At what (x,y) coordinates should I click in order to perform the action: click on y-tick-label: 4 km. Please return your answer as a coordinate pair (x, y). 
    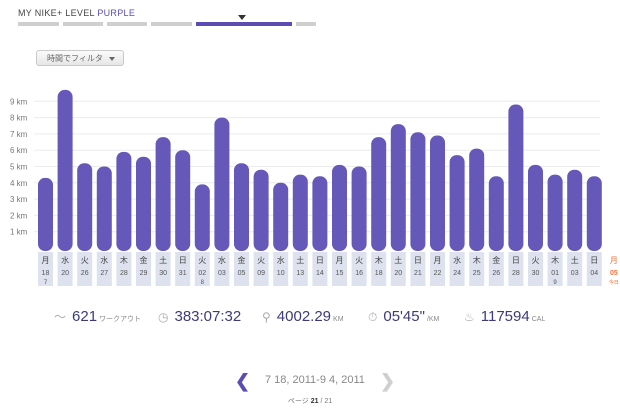
    Looking at the image, I should click on (19, 183).